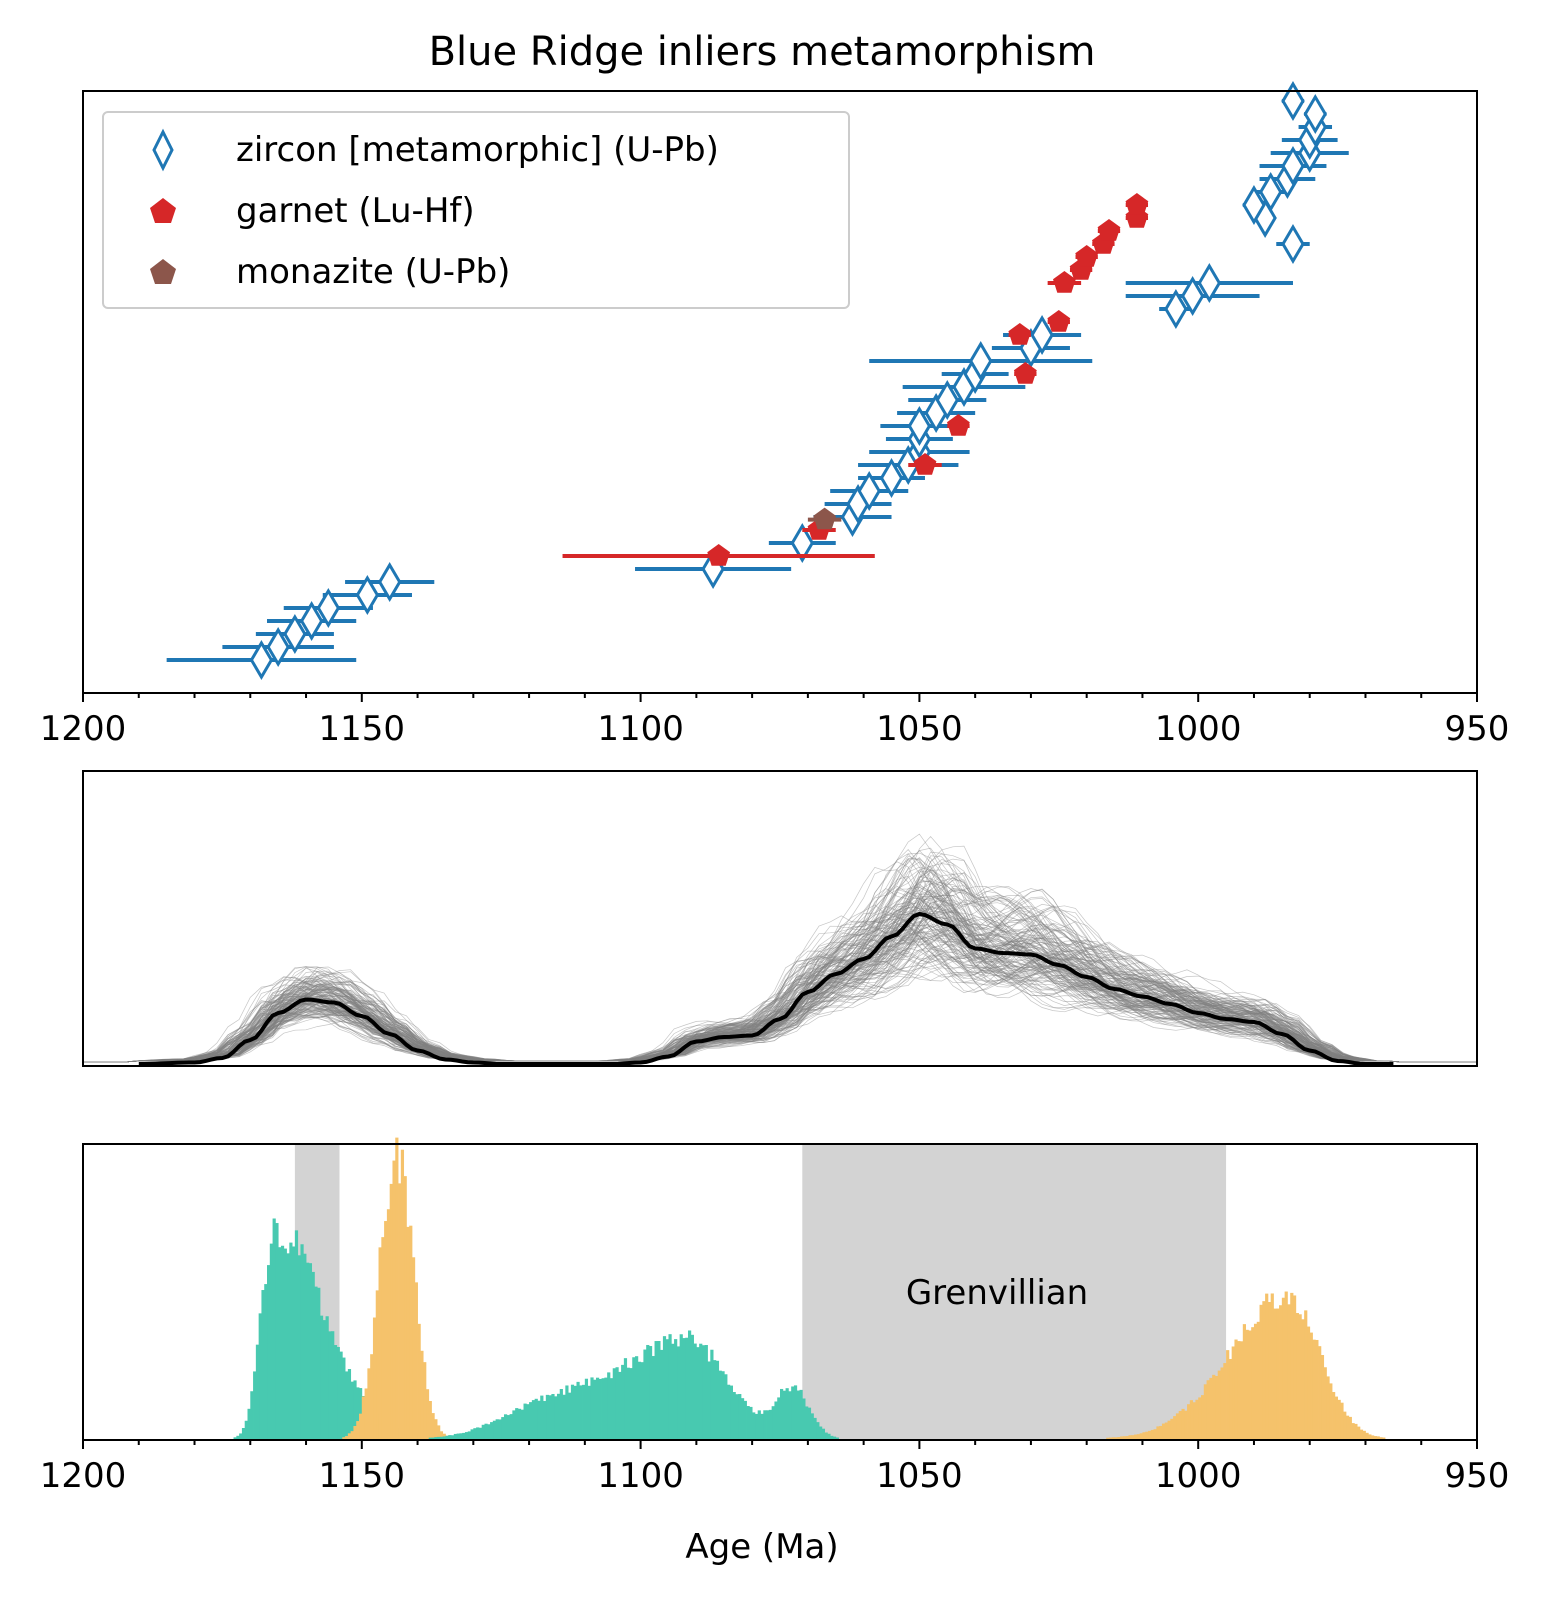 This screenshot has height=1612, width=1547. Describe the element at coordinates (373, 272) in the screenshot. I see `legend-label-monazite: monazite (U-Pb)` at that location.